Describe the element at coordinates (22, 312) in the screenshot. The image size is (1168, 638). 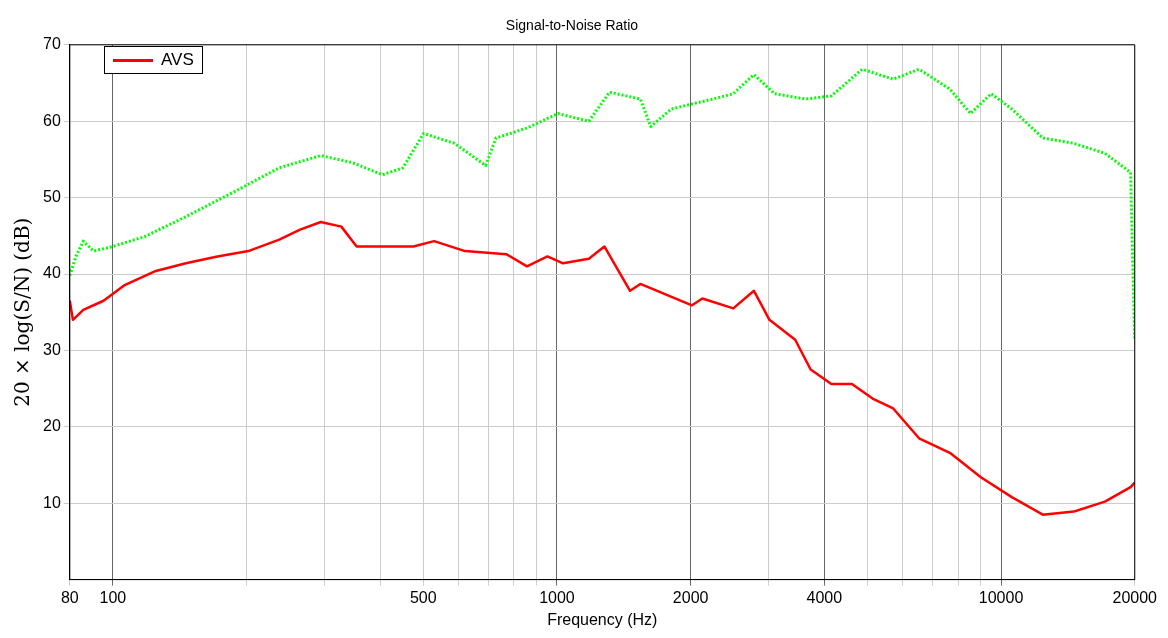
I see `y-axis-title: 20 × log(S/N) (dB)` at that location.